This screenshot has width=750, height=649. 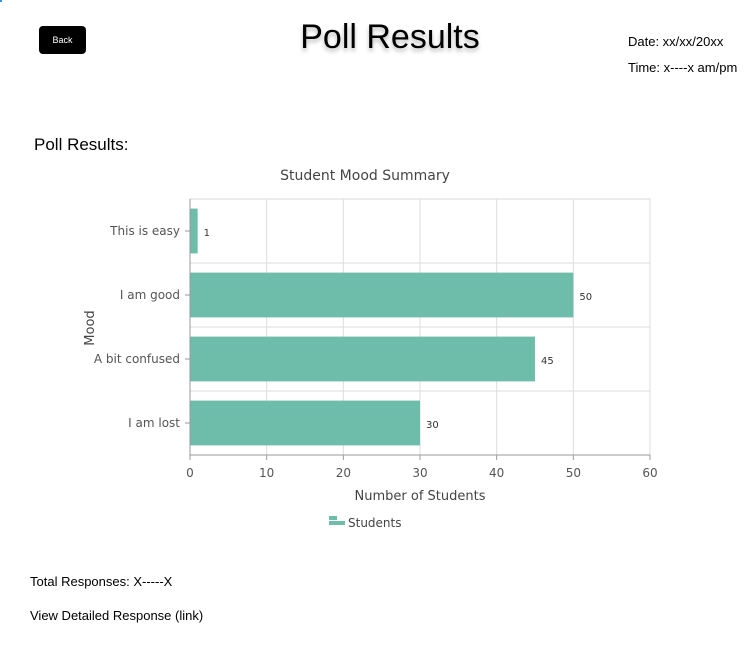 I want to click on page-title: Poll Results, so click(x=390, y=37).